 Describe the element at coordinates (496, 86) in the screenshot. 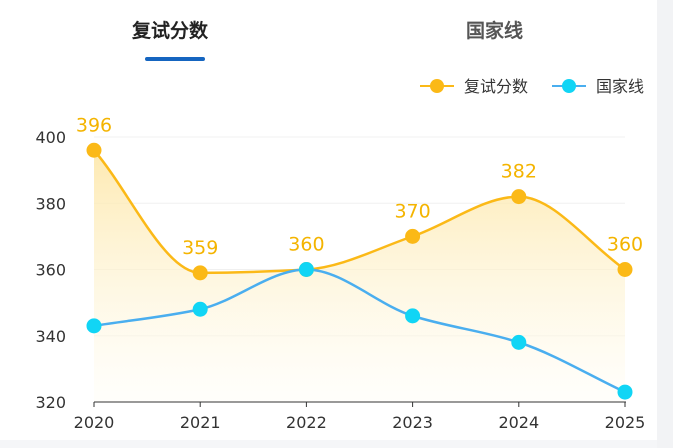

I see `legend-label: 复试分数` at that location.